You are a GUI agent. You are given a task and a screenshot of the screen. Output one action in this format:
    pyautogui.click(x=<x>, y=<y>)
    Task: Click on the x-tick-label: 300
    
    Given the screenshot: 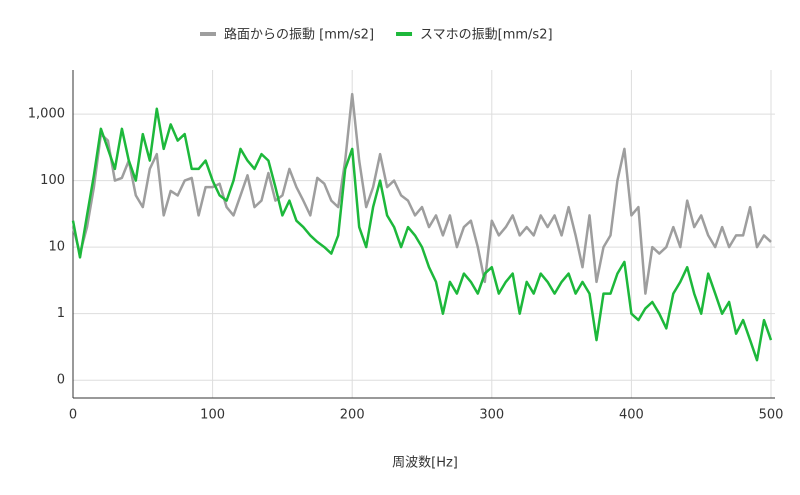 What is the action you would take?
    pyautogui.click(x=491, y=415)
    